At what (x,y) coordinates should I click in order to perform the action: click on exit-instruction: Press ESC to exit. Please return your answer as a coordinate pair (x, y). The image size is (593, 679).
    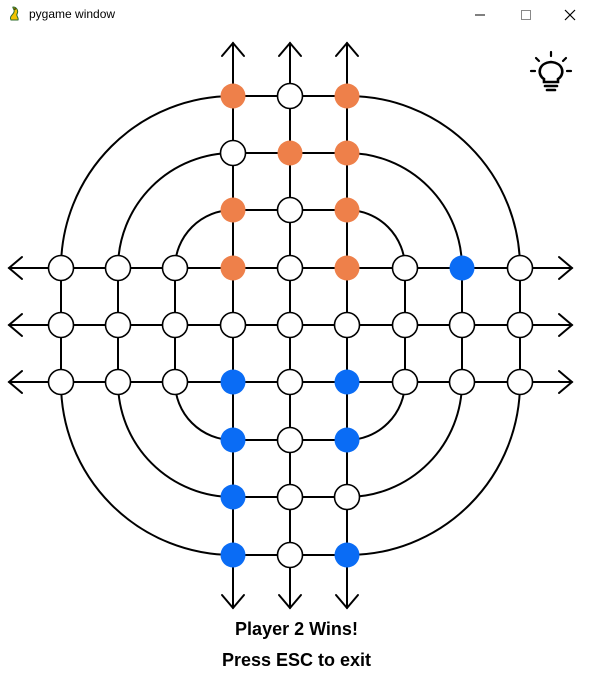
    Looking at the image, I should click on (296, 660).